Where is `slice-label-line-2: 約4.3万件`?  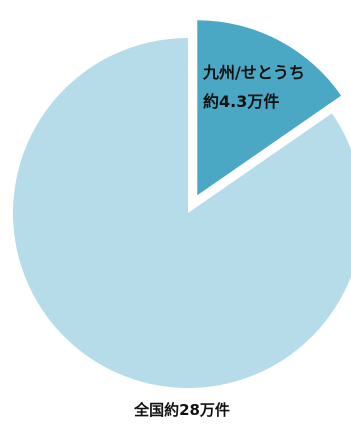
slice-label-line-2: 約4.3万件 is located at coordinates (241, 101).